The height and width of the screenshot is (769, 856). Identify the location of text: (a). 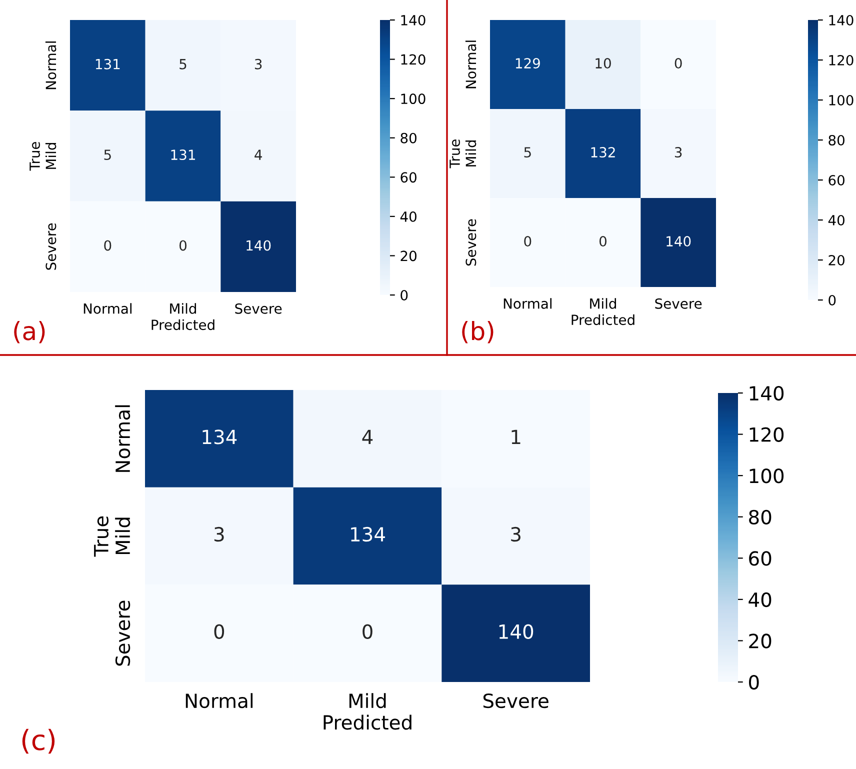
(29, 332).